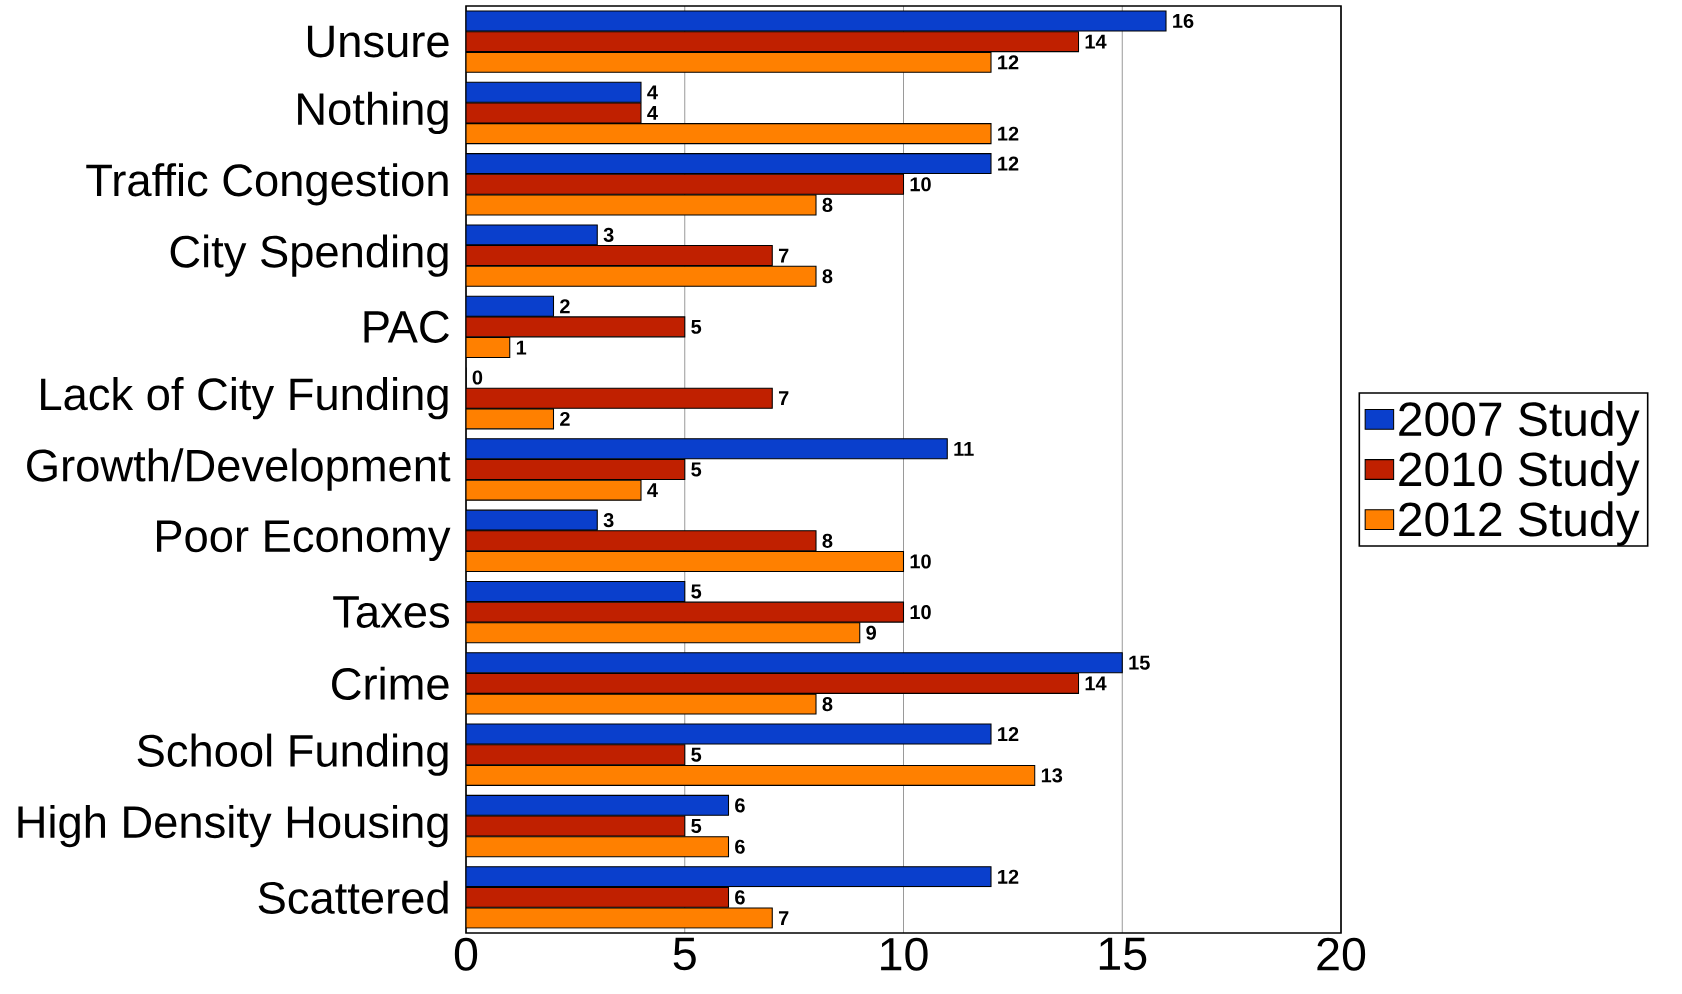  Describe the element at coordinates (1139, 662) in the screenshot. I see `data-label: 15` at that location.